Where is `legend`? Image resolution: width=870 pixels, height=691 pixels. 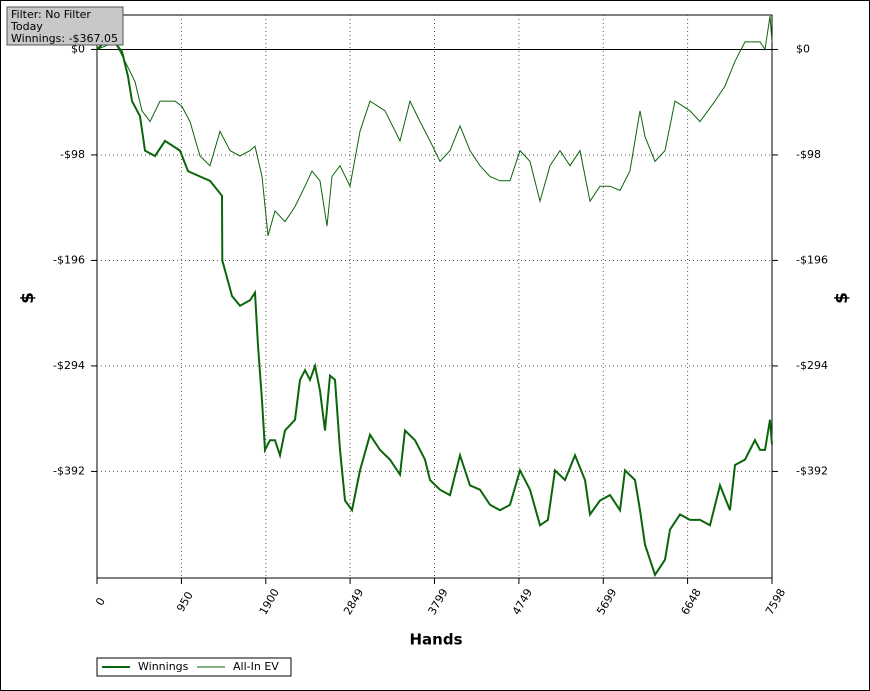 legend is located at coordinates (194, 667).